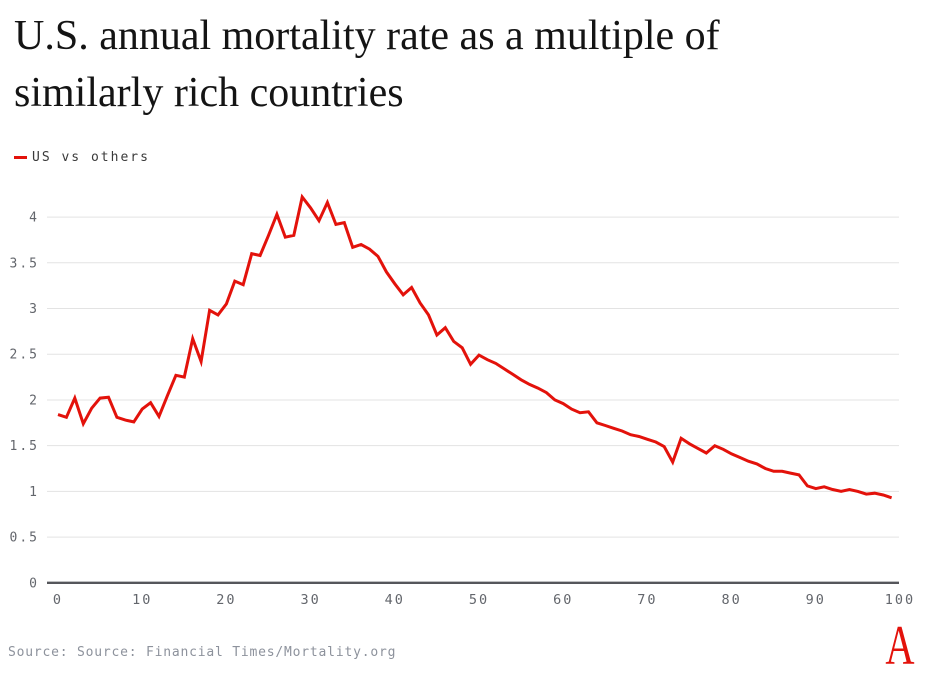  I want to click on y-axis-tick-label: 4, so click(34, 218).